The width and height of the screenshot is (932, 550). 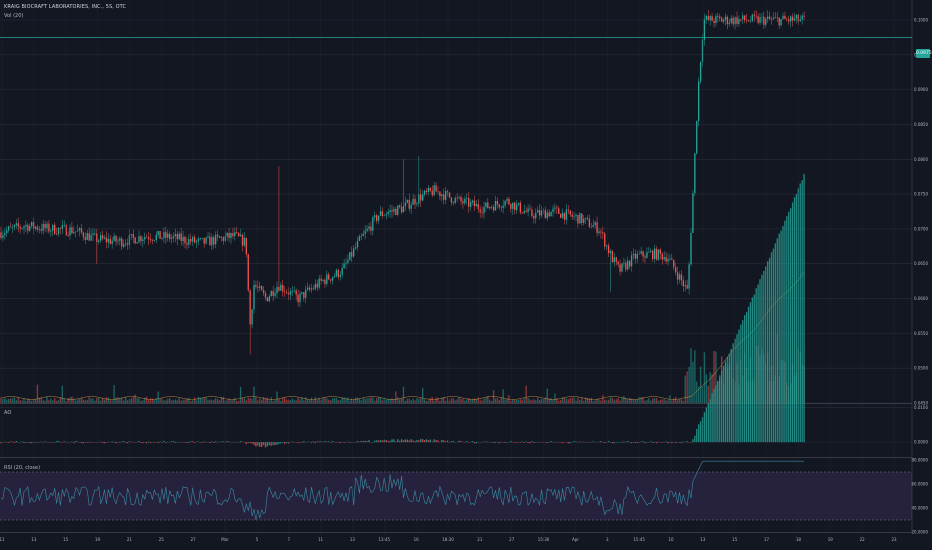 I want to click on x-tick-label: 23, so click(x=894, y=539).